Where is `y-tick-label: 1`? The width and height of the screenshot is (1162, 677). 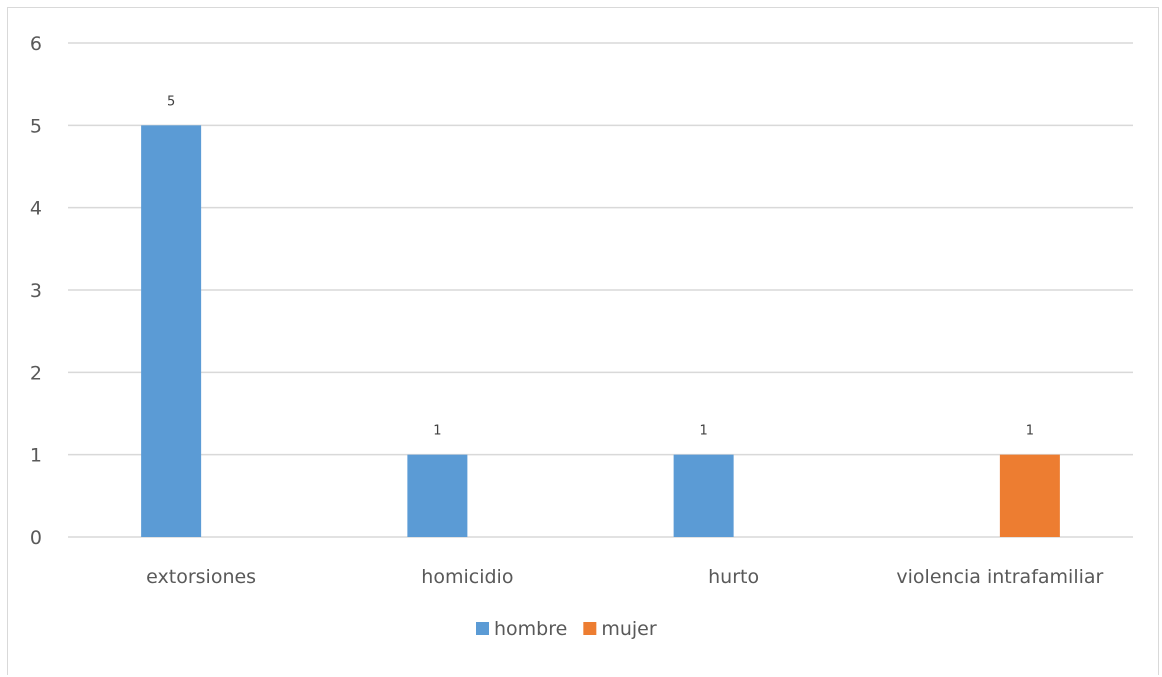 y-tick-label: 1 is located at coordinates (36, 456).